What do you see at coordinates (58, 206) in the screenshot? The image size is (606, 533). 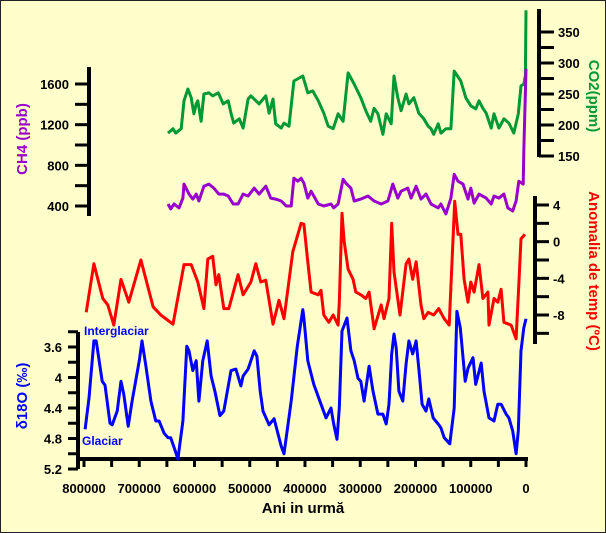 I see `ch4-tick-label: 400` at bounding box center [58, 206].